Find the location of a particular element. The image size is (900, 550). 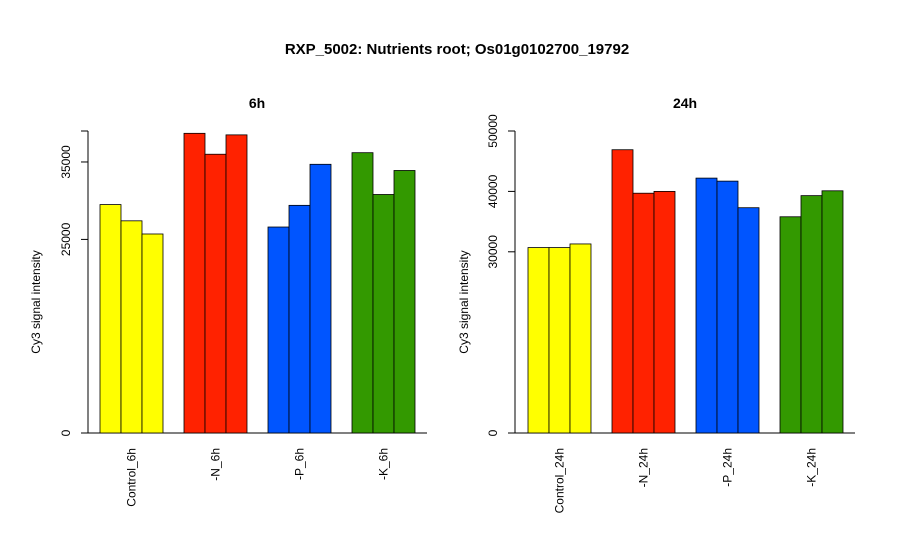

y-tick-label: 30000 is located at coordinates (493, 252).